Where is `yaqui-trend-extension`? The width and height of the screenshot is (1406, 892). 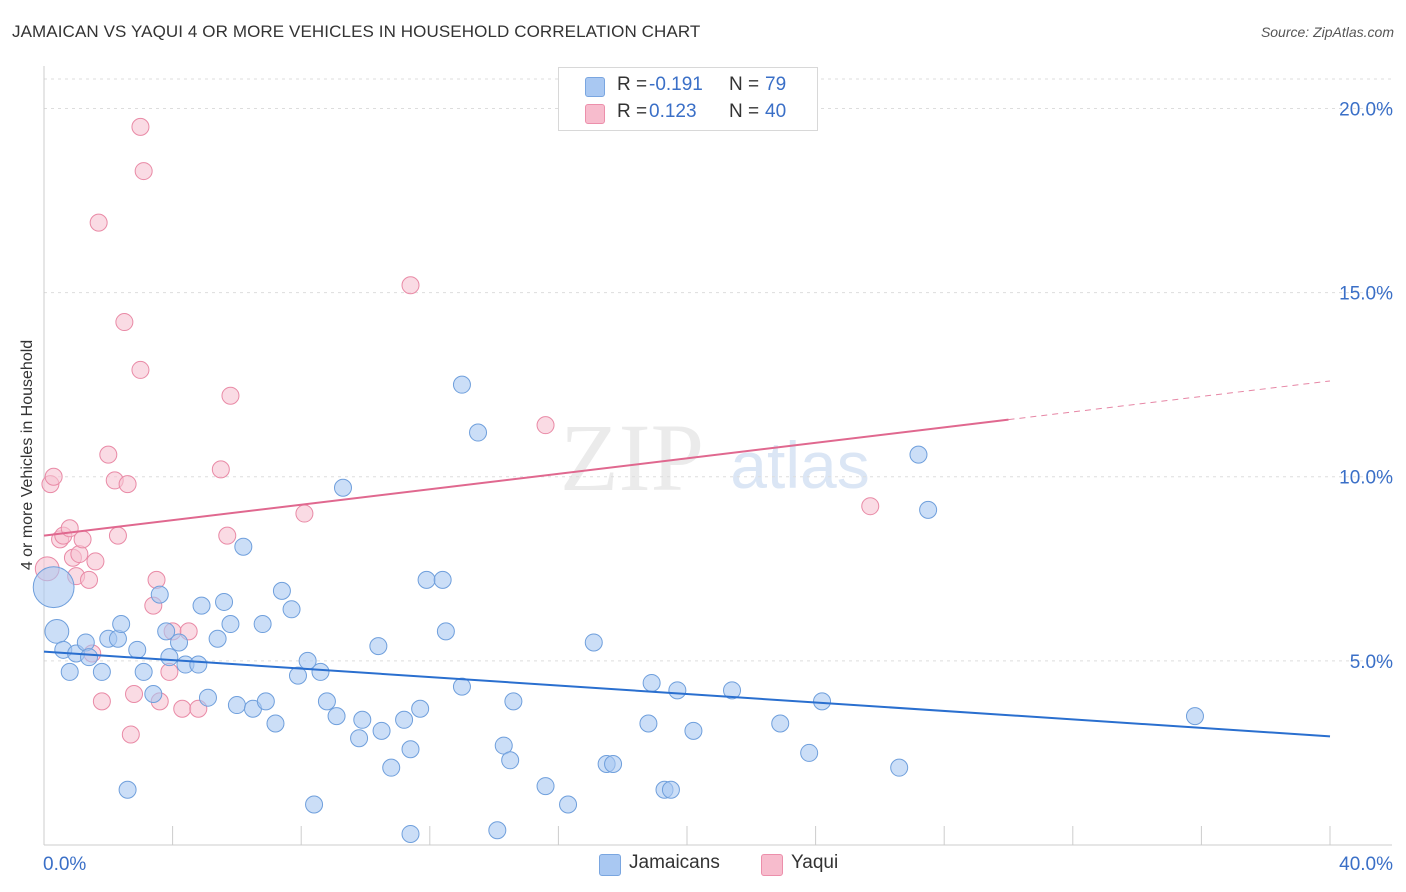
yaqui-trend-extension is located at coordinates (1169, 400).